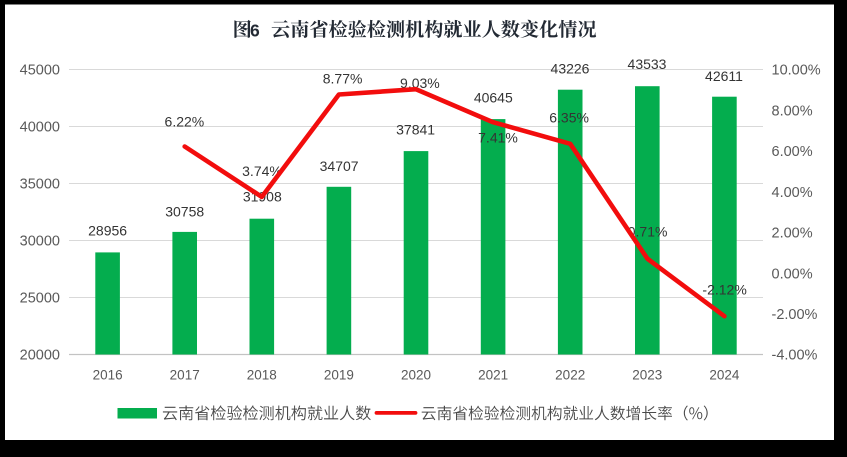 This screenshot has height=457, width=847. What do you see at coordinates (40, 299) in the screenshot?
I see `svg-text: 25000` at bounding box center [40, 299].